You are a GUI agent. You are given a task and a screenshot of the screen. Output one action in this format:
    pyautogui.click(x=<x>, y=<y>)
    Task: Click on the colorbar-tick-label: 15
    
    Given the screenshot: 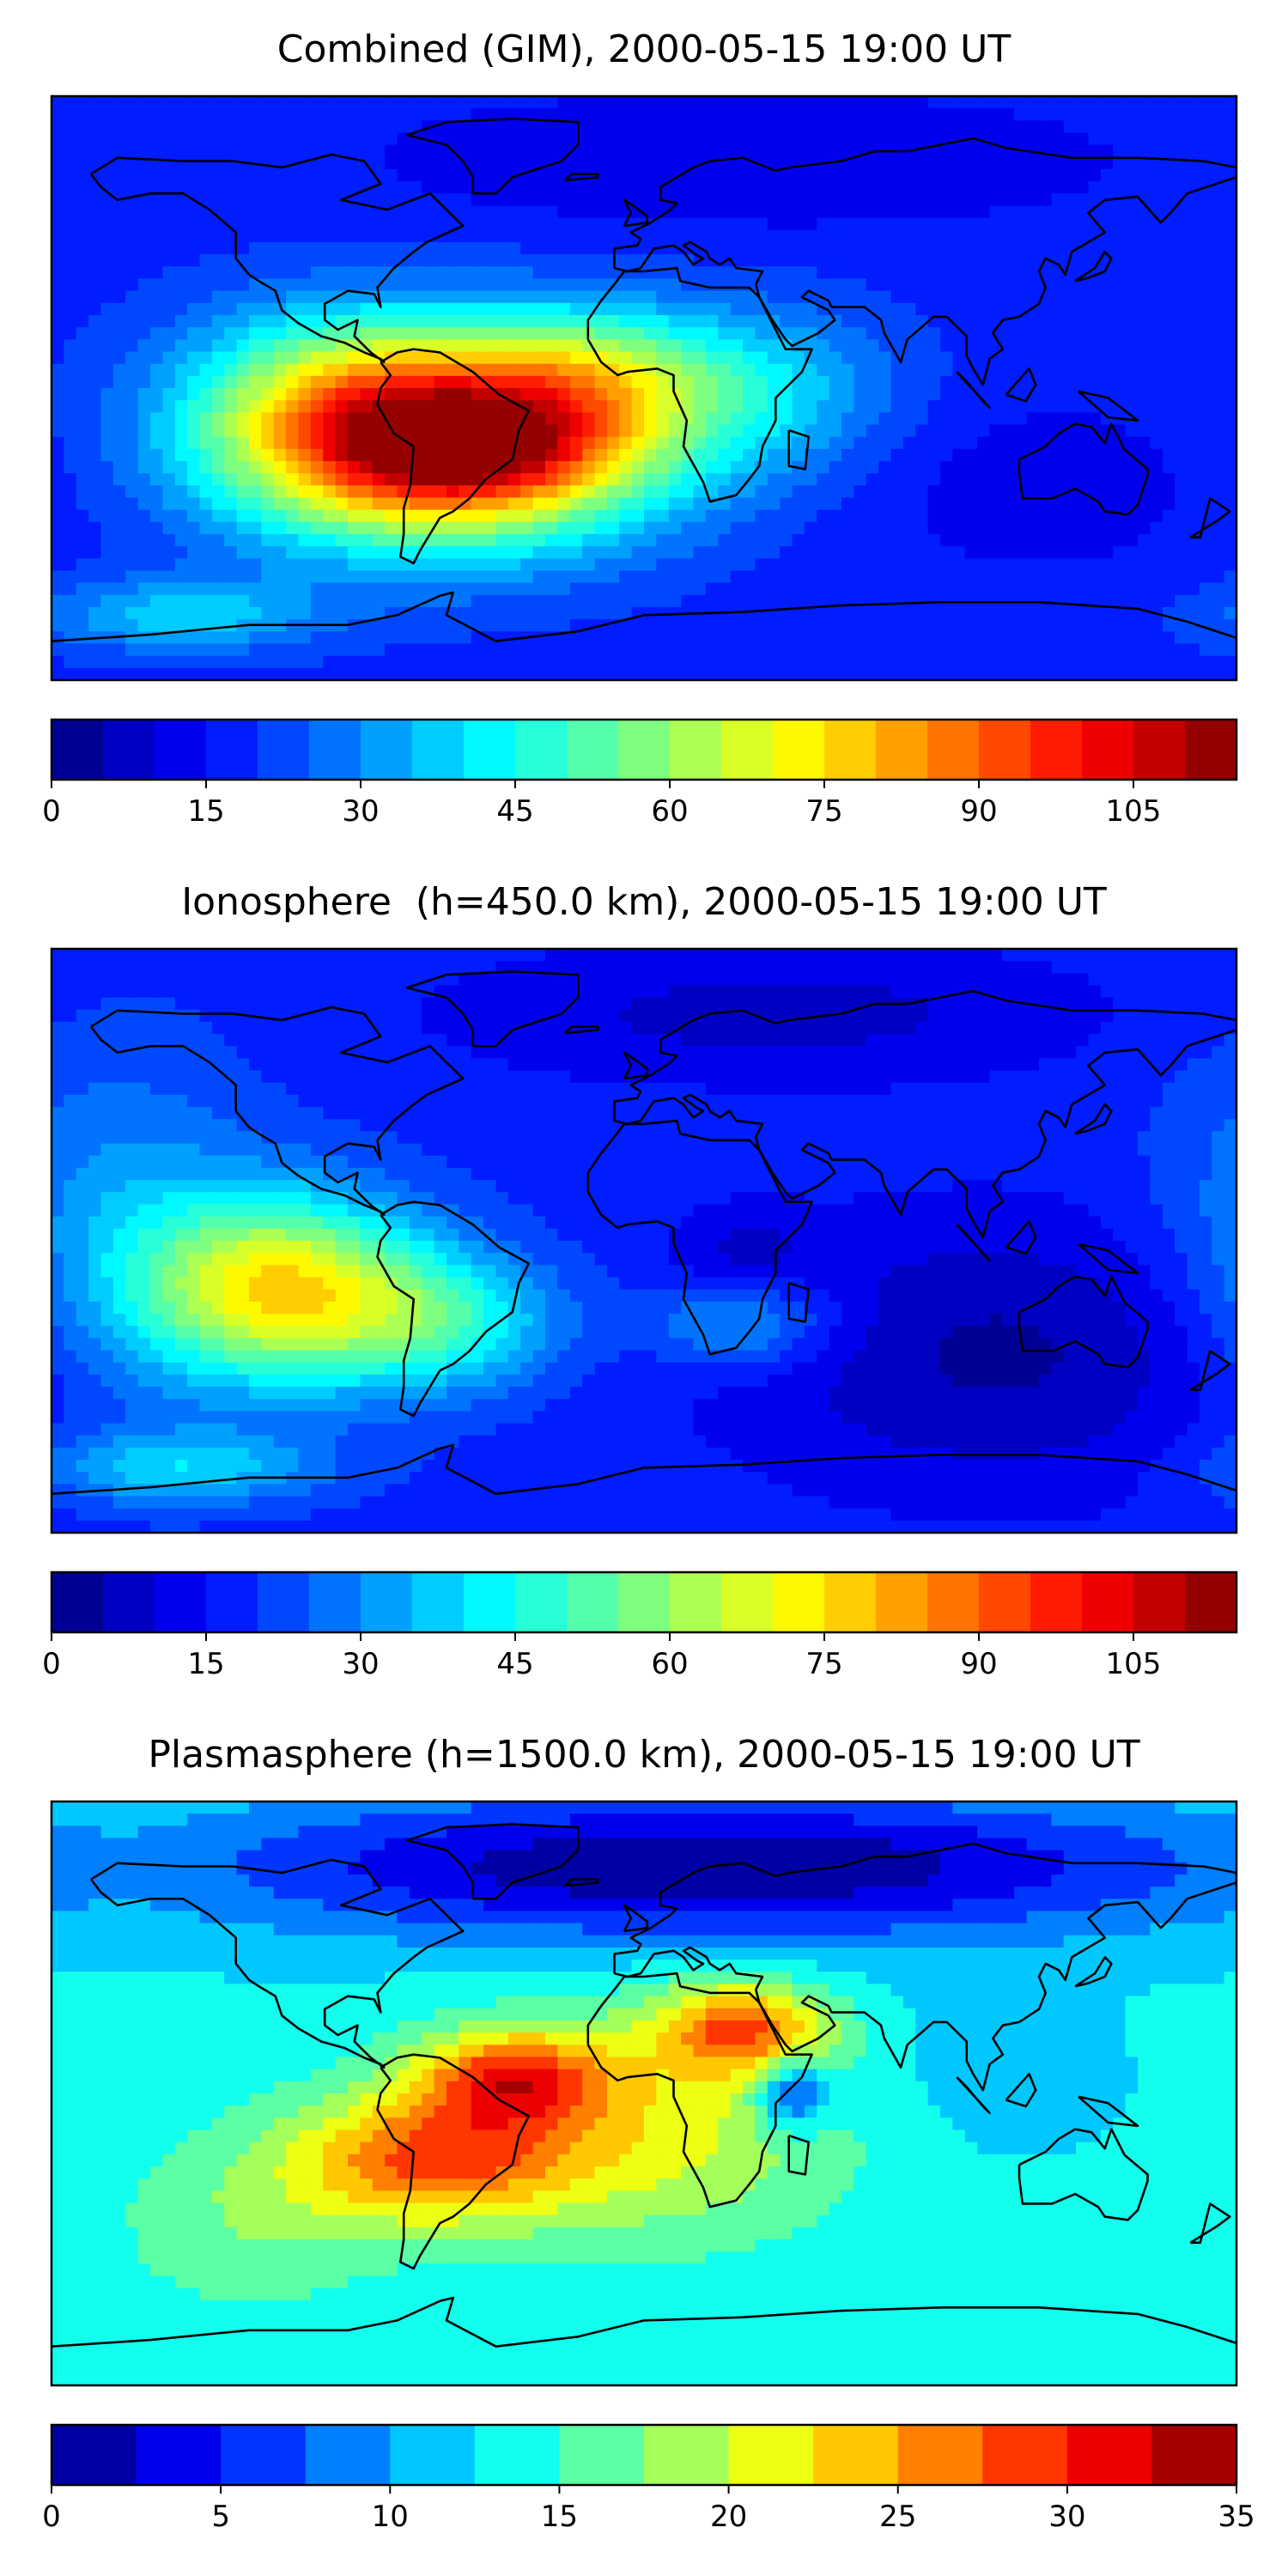 What is the action you would take?
    pyautogui.click(x=206, y=812)
    